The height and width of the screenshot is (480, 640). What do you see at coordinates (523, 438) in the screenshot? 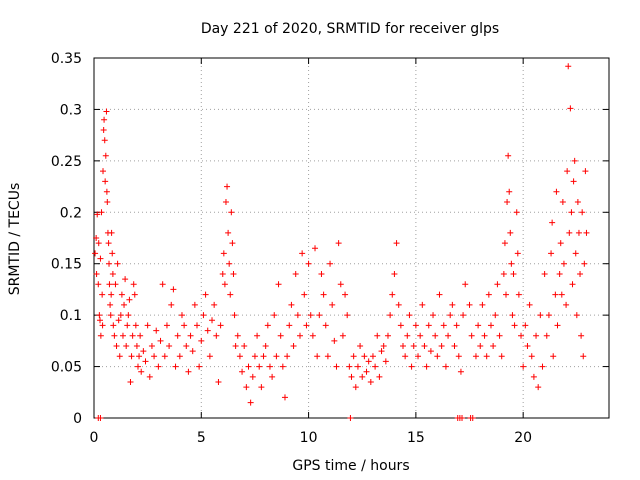
I see `x-tick-label: 20` at bounding box center [523, 438].